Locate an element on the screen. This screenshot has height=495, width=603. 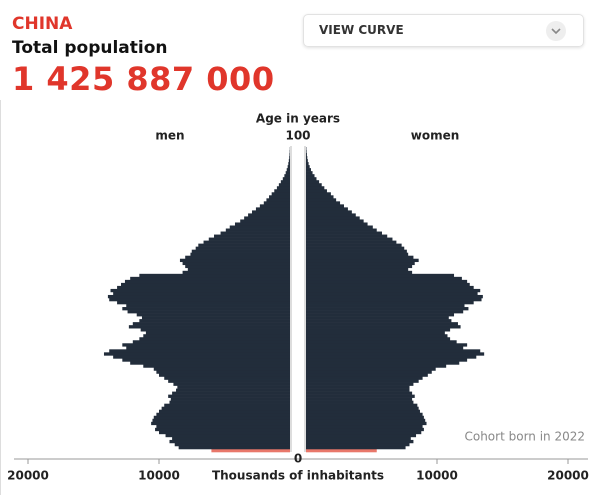
country: CHINA is located at coordinates (42, 24).